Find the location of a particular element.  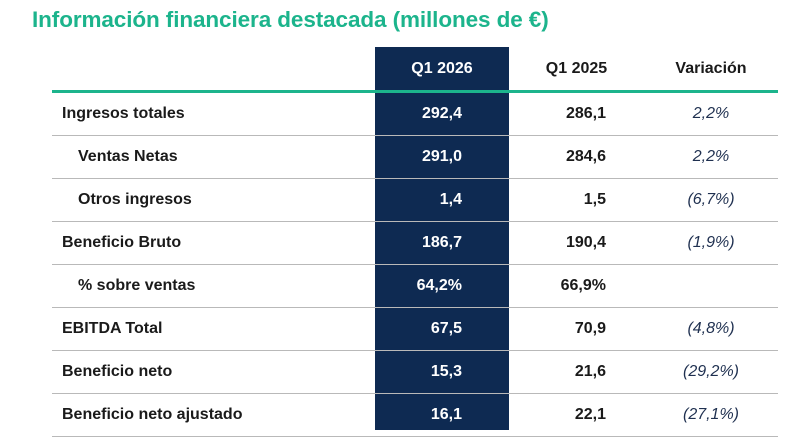

row-label: Otros ingresos is located at coordinates (213, 200).